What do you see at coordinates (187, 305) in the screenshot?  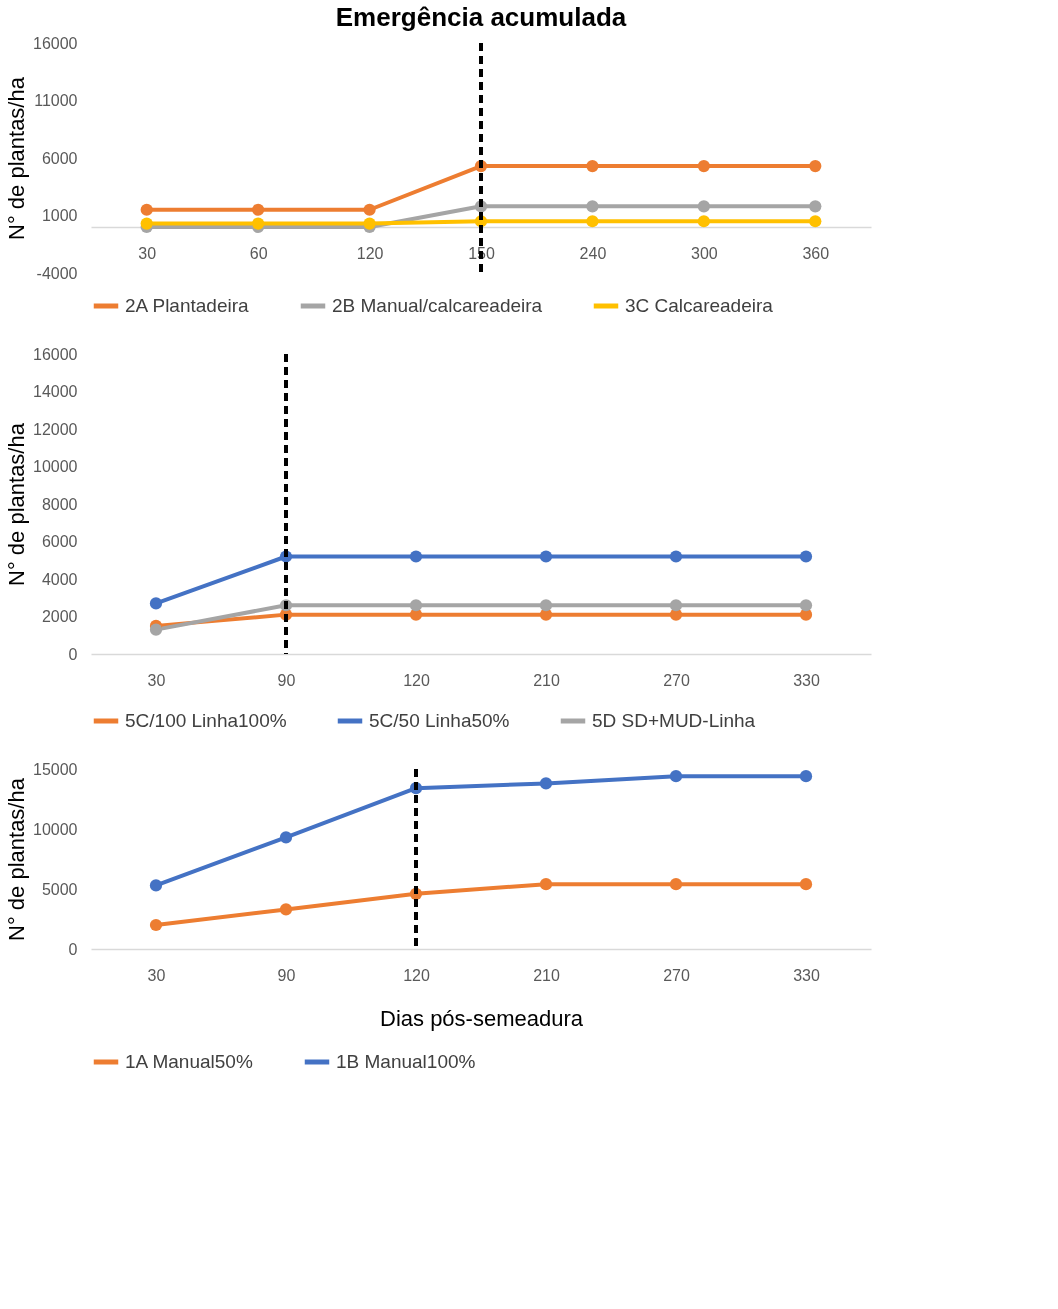 I see `legend-label: 2A Plantadeira` at bounding box center [187, 305].